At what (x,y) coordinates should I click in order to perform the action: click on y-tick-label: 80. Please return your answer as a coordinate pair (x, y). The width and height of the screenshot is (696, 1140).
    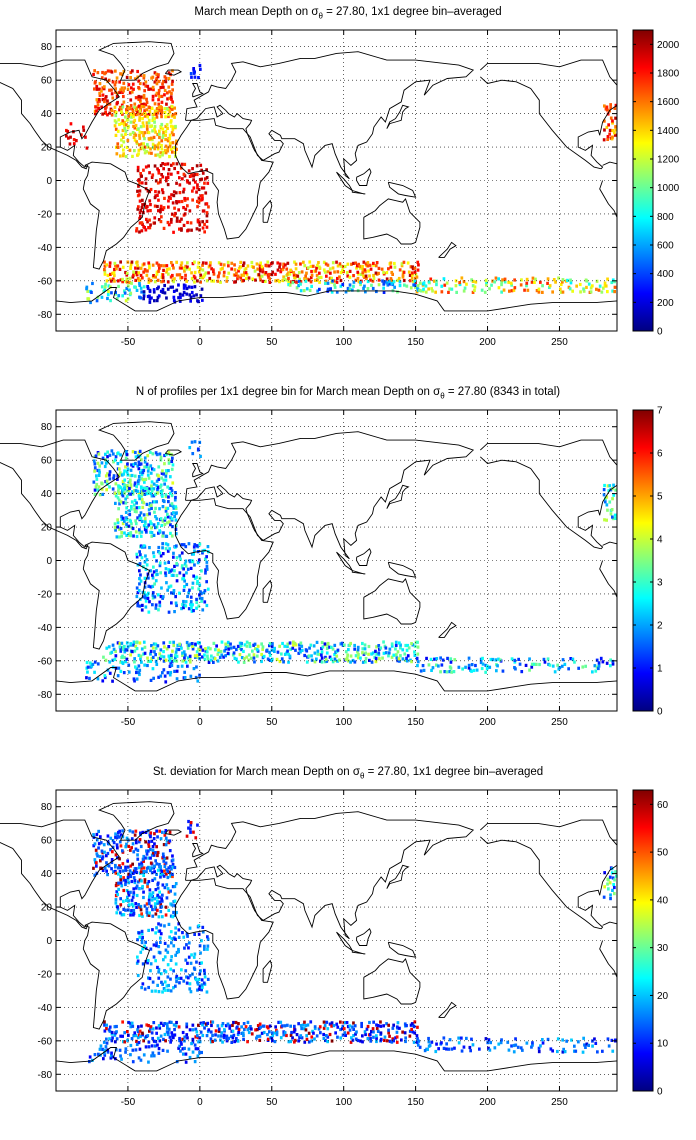
    Looking at the image, I should click on (47, 807).